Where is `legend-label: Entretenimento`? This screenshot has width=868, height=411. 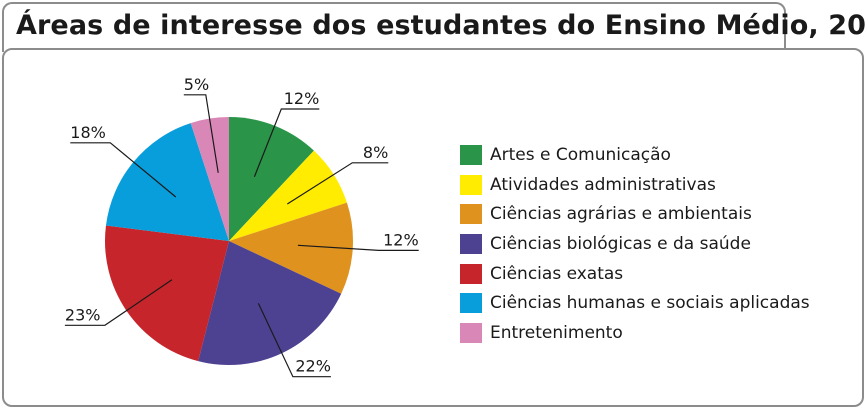 legend-label: Entretenimento is located at coordinates (556, 332).